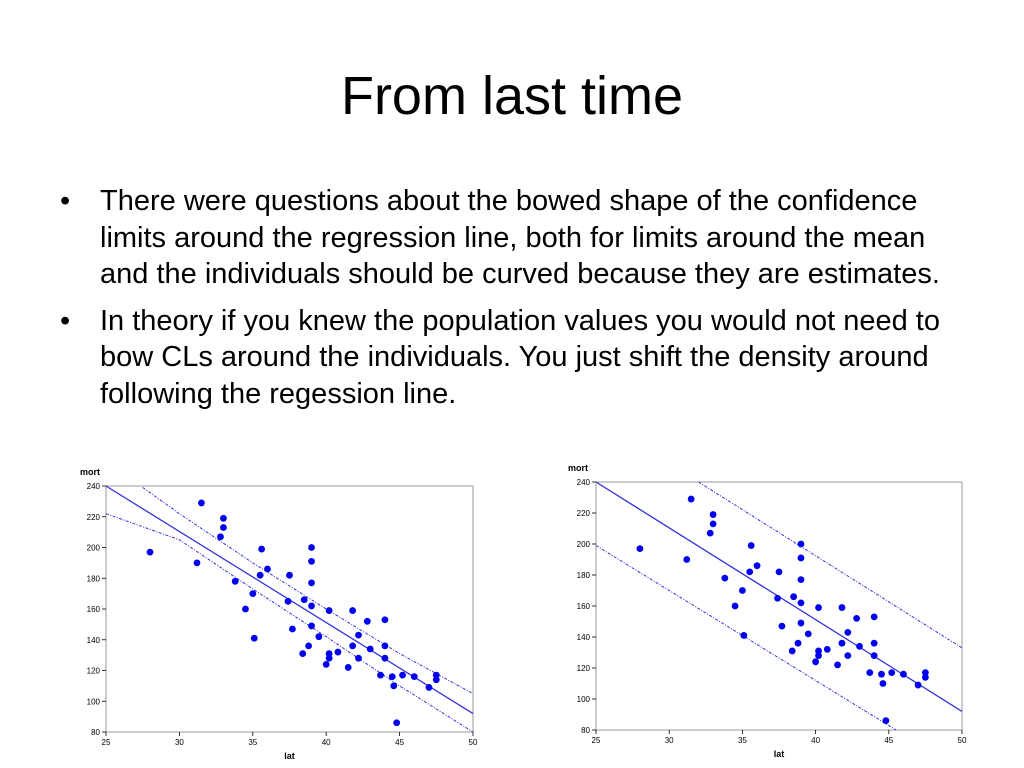 This screenshot has width=1024, height=768. I want to click on upper-confidence-limit, so click(308, 591).